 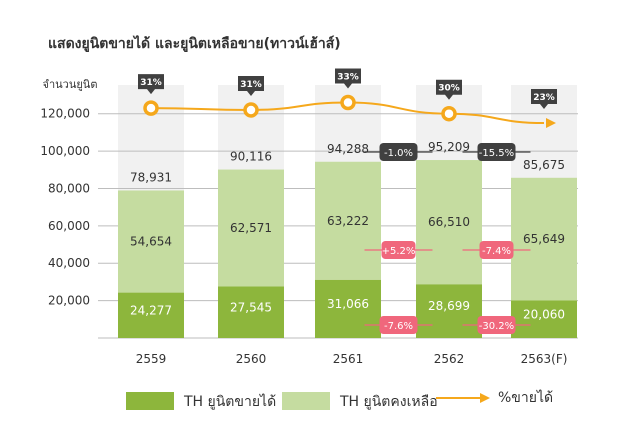 I want to click on sales-percent-line: 31% 31% 33% 30% 23%, so click(x=347, y=98).